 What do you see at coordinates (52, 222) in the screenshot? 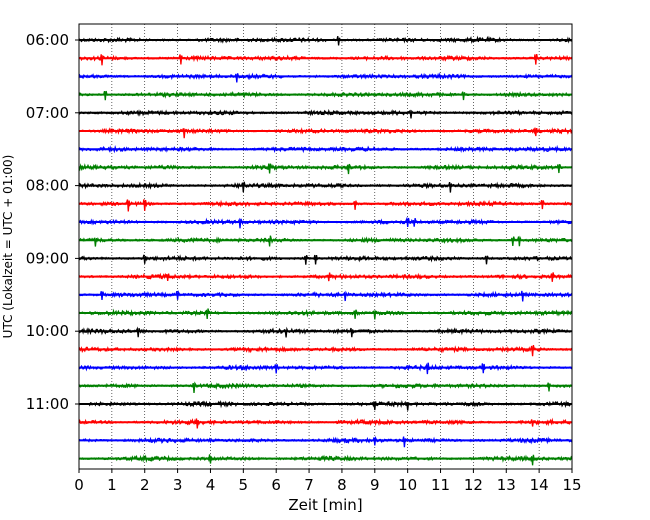
I see `y-axis-ticks: 06:00 07:00 08:00 09:00 10:00 11:00` at bounding box center [52, 222].